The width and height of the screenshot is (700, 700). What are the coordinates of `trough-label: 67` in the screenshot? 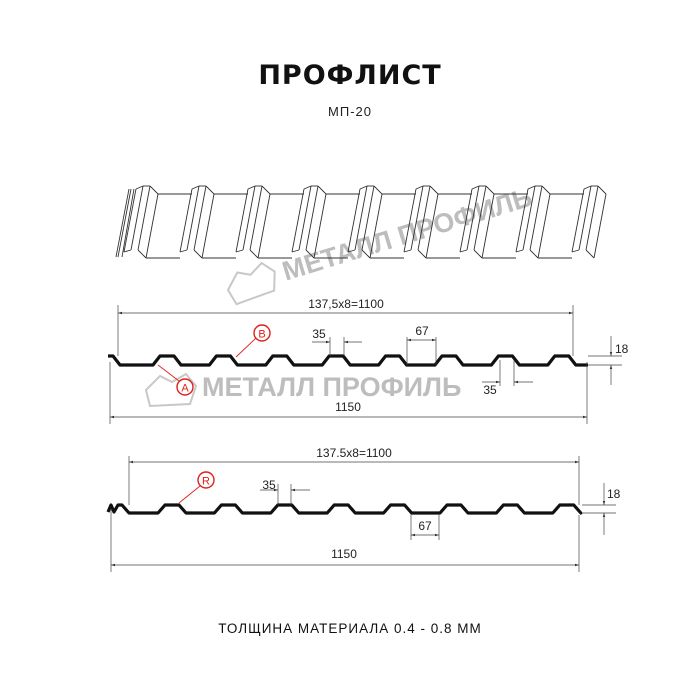 It's located at (422, 331).